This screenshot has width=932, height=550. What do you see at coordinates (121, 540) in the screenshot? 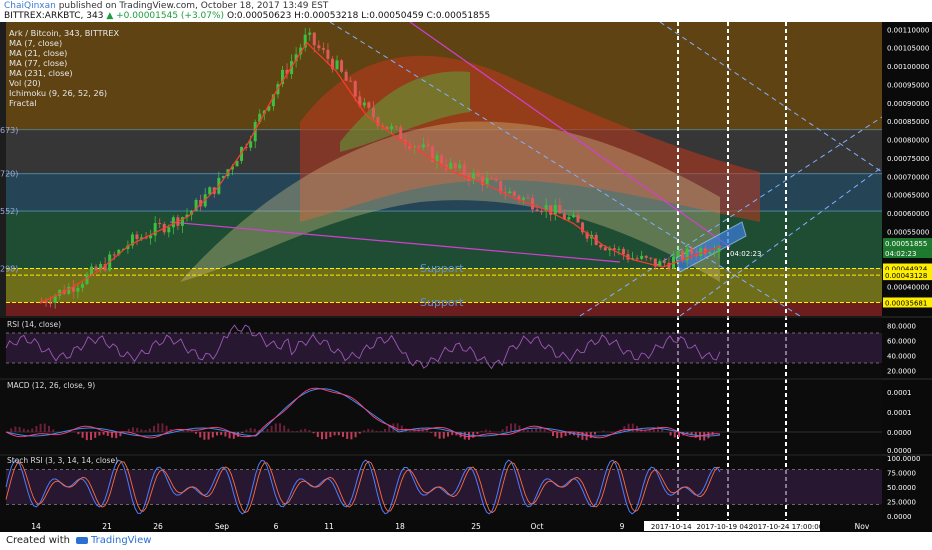
I see `footer-brand: TradingView` at bounding box center [121, 540].